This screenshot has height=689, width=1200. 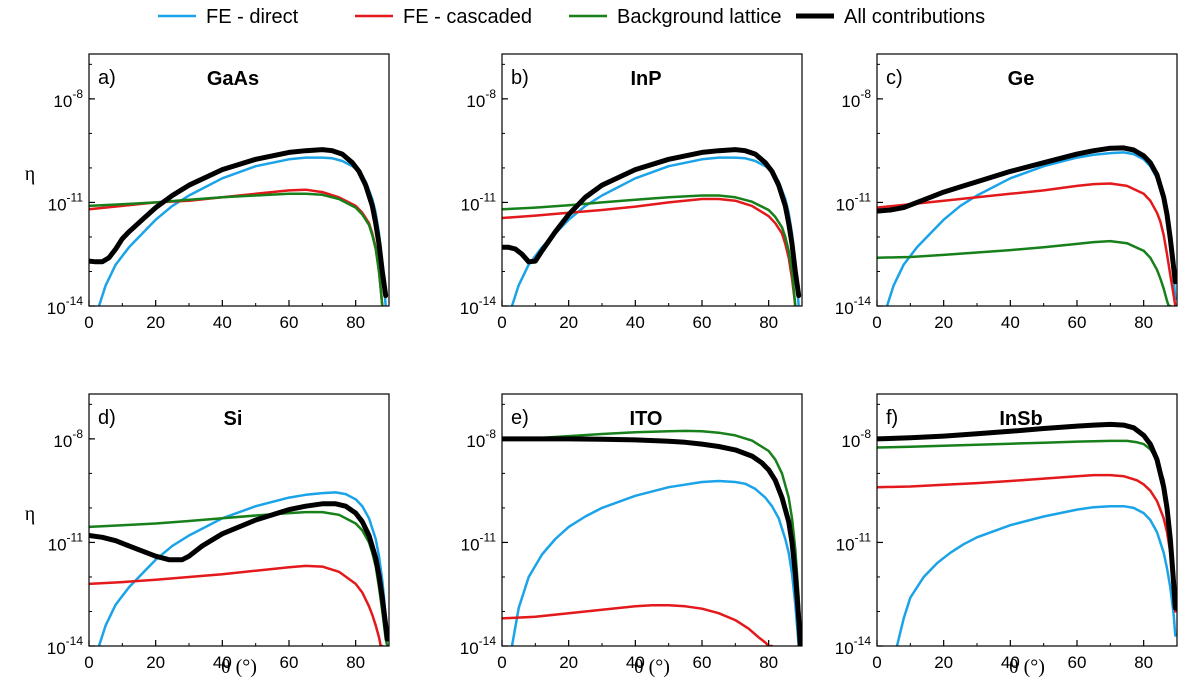 I want to click on panel-title: GaAs, so click(x=233, y=79).